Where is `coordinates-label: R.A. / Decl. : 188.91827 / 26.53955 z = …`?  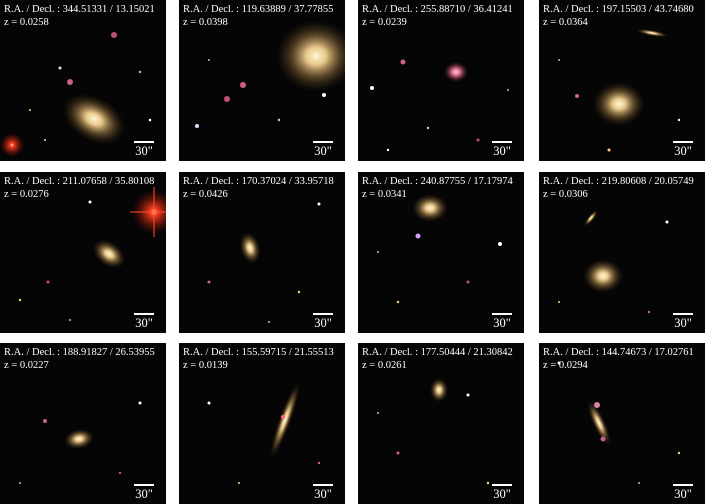 coordinates-label: R.A. / Decl. : 188.91827 / 26.53955 z = … is located at coordinates (79, 359).